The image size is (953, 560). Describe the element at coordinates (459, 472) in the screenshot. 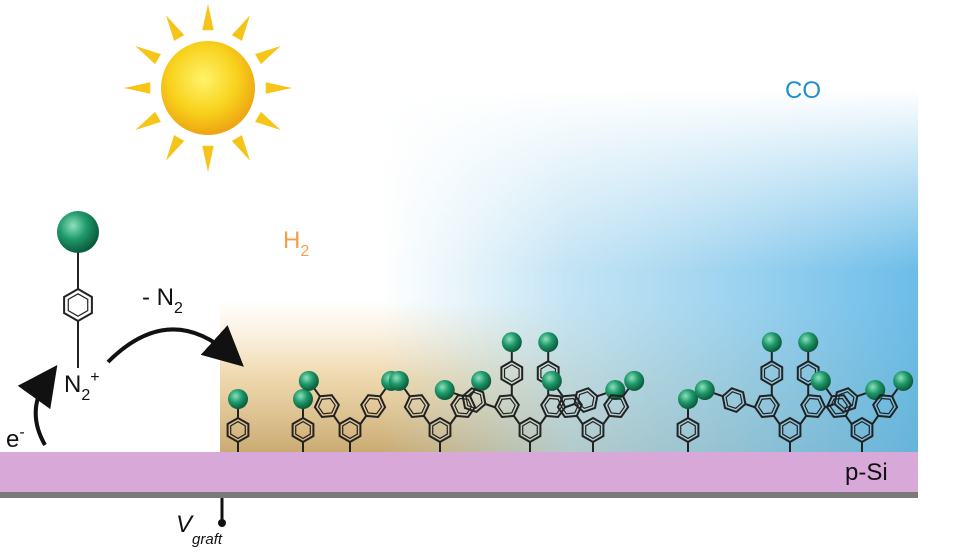

I see `substrate` at that location.